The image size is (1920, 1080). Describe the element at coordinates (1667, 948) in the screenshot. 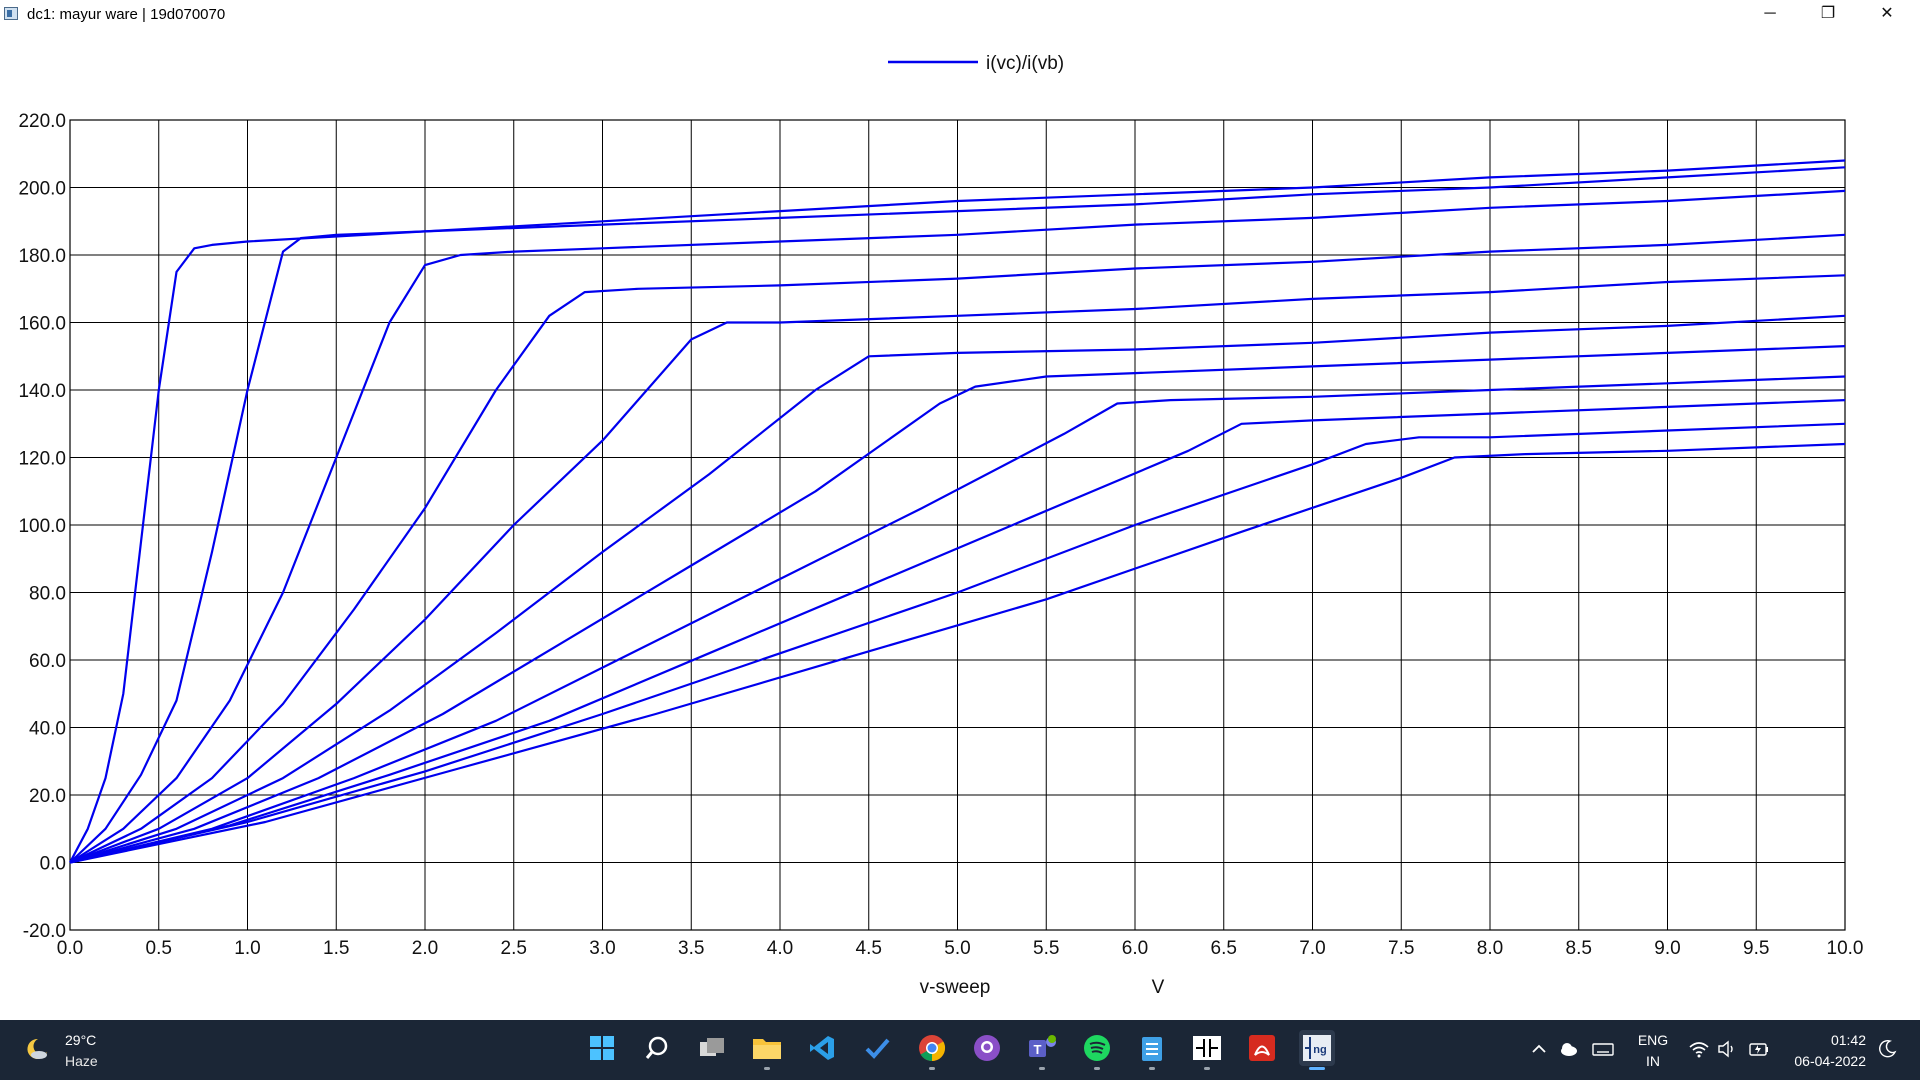

I see `x-tick-label: 9.0` at that location.